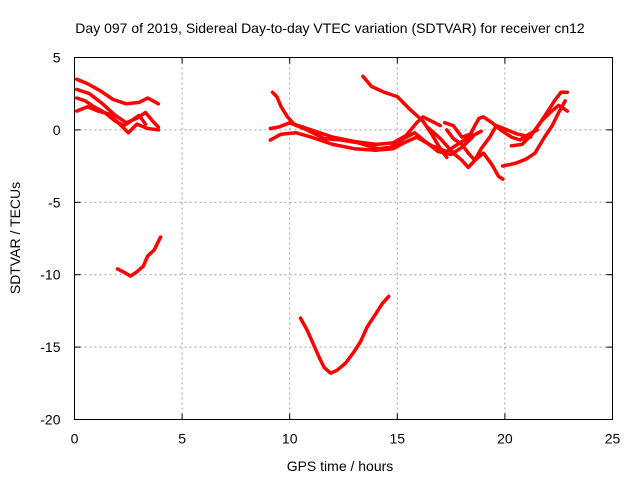  I want to click on x-tick-label: 15, so click(398, 439).